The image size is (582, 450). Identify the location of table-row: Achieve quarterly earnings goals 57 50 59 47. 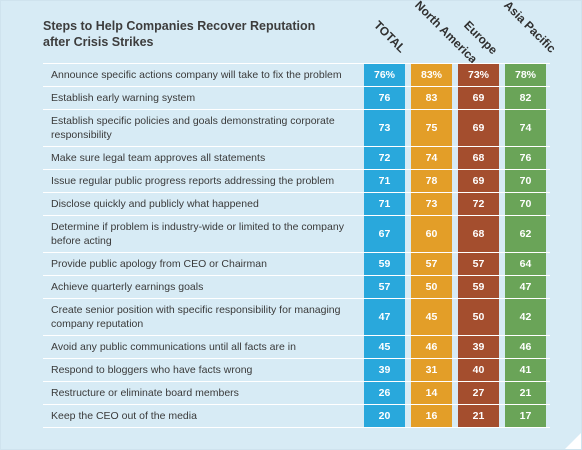
(296, 287).